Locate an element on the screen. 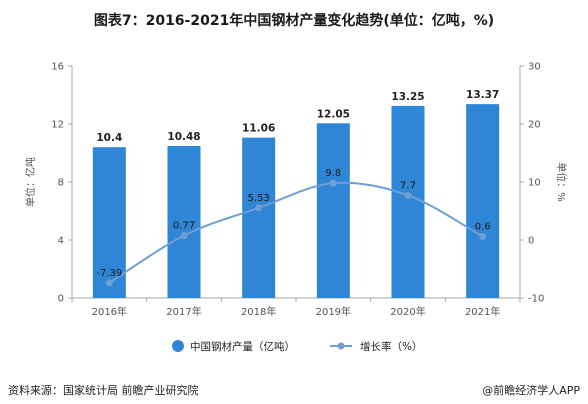  left-tick-label: 16 is located at coordinates (57, 67).